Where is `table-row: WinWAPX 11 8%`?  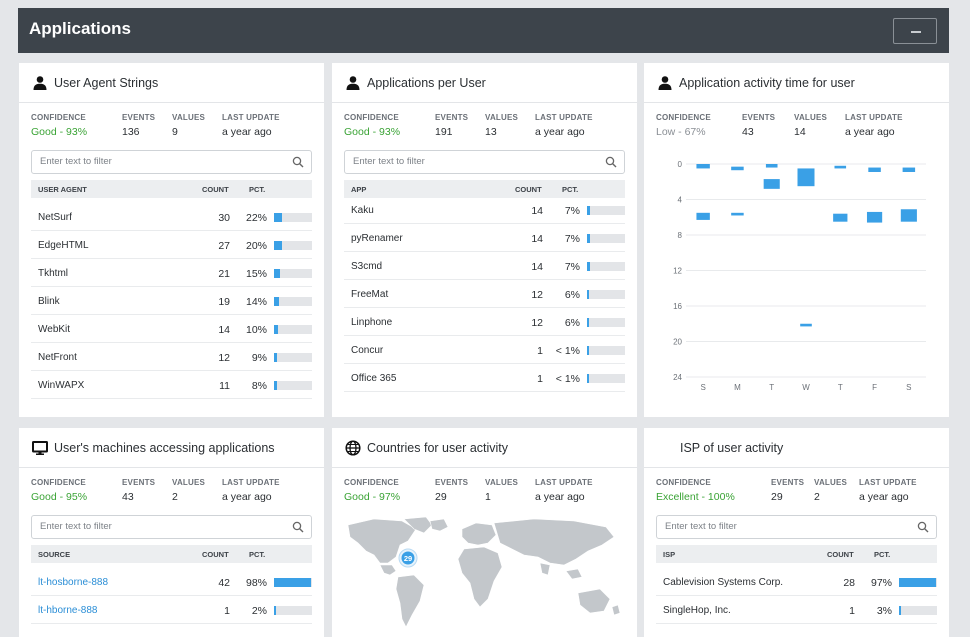 table-row: WinWAPX 11 8% is located at coordinates (171, 385).